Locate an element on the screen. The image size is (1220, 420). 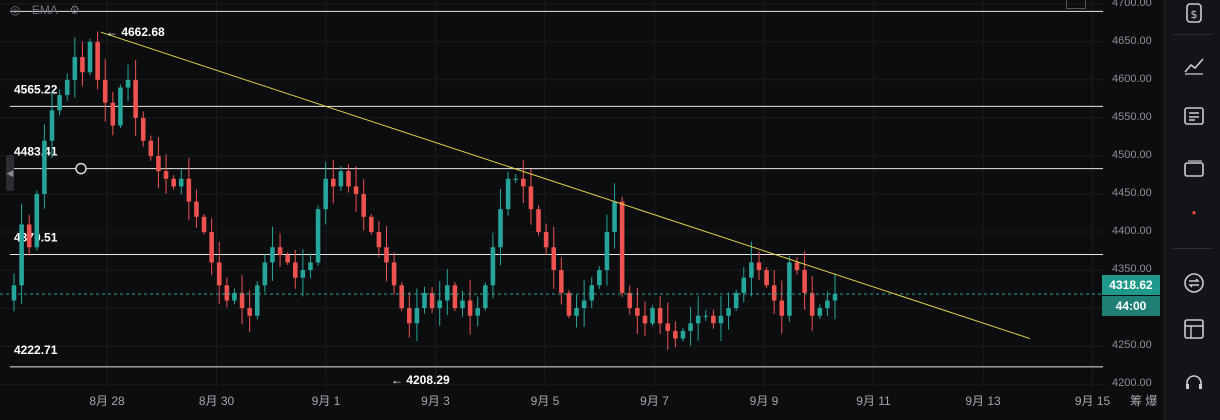
time-tick-label: 9月 9 is located at coordinates (764, 401).